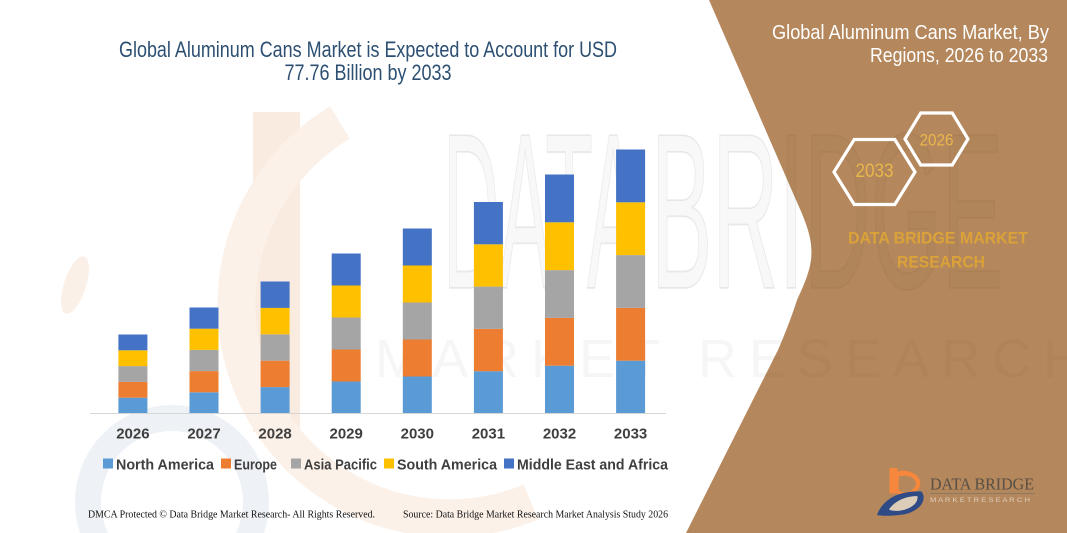 The height and width of the screenshot is (533, 1067). What do you see at coordinates (274, 433) in the screenshot?
I see `svg-text: 2028` at bounding box center [274, 433].